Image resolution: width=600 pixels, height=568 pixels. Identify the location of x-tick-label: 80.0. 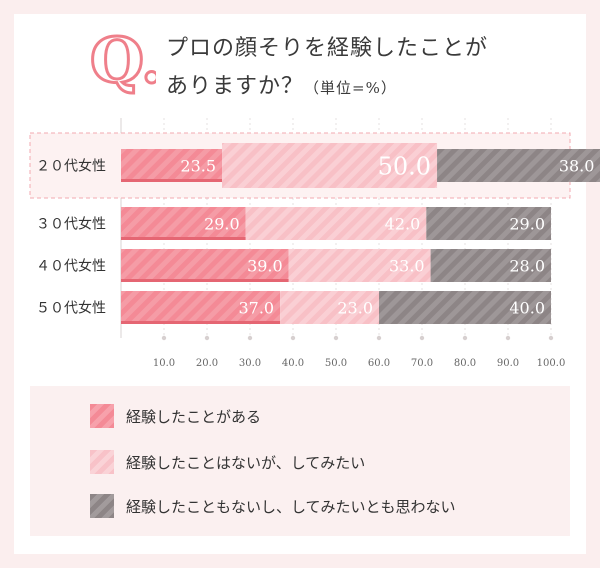
(465, 363).